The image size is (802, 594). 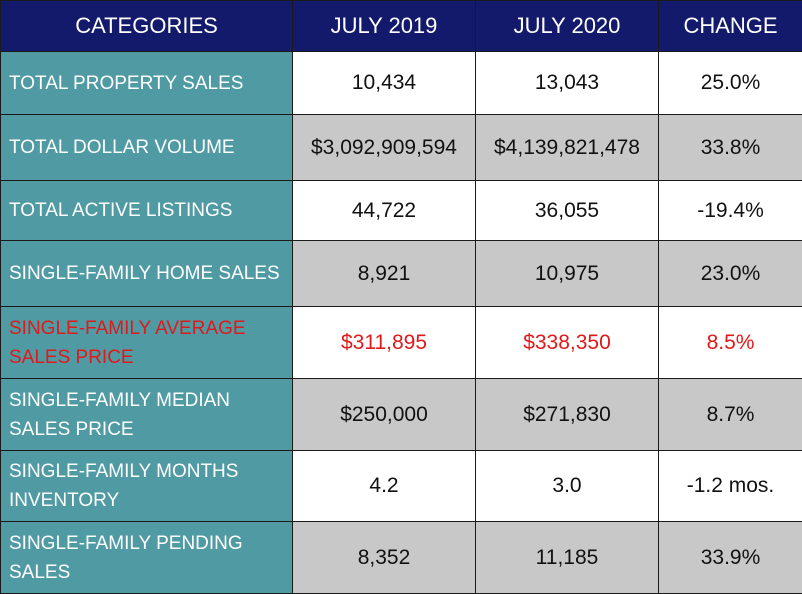 What do you see at coordinates (730, 415) in the screenshot?
I see `row-change: 8.7%` at bounding box center [730, 415].